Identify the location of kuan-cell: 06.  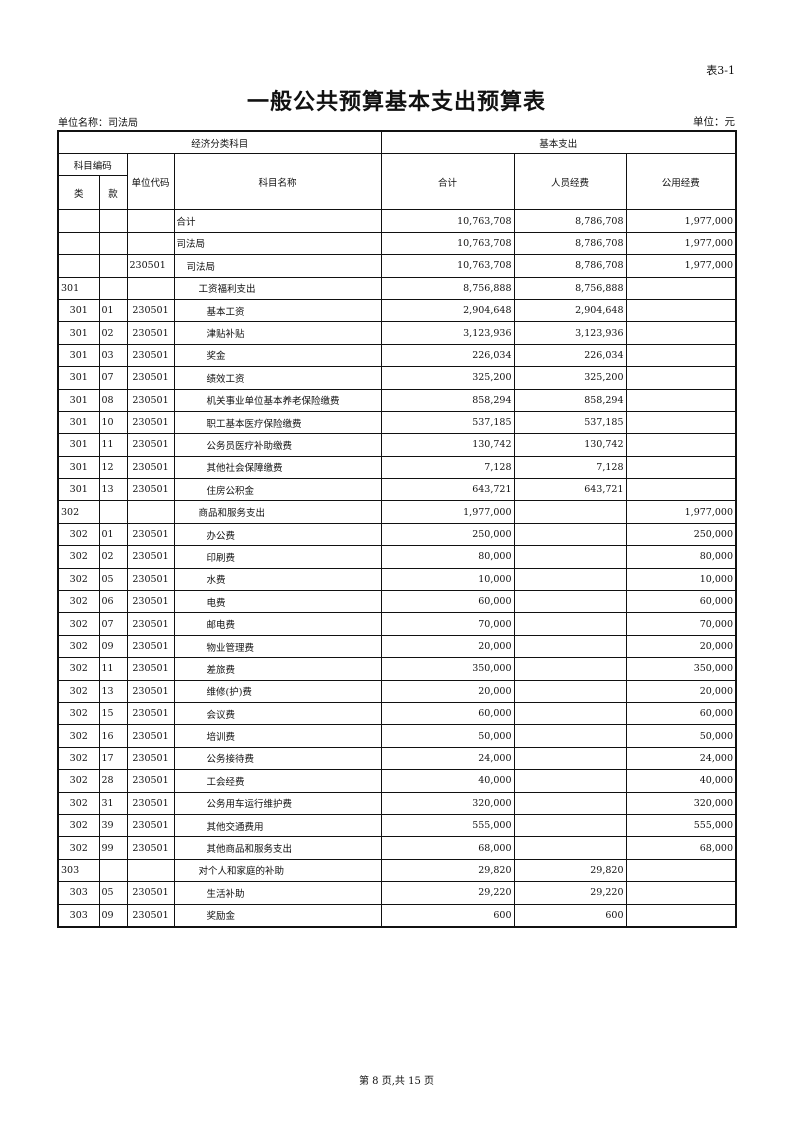
(113, 602).